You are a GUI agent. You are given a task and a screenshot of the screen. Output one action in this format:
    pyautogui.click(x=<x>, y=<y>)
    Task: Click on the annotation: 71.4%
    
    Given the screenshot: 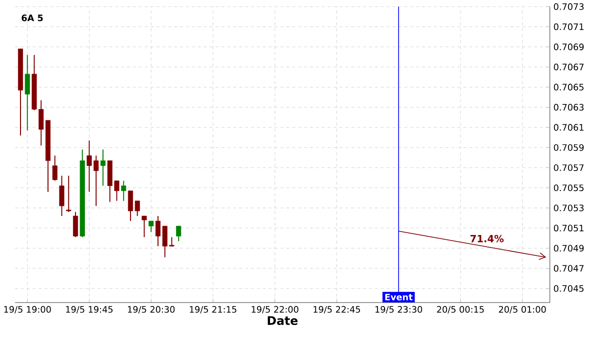 What is the action you would take?
    pyautogui.click(x=487, y=238)
    